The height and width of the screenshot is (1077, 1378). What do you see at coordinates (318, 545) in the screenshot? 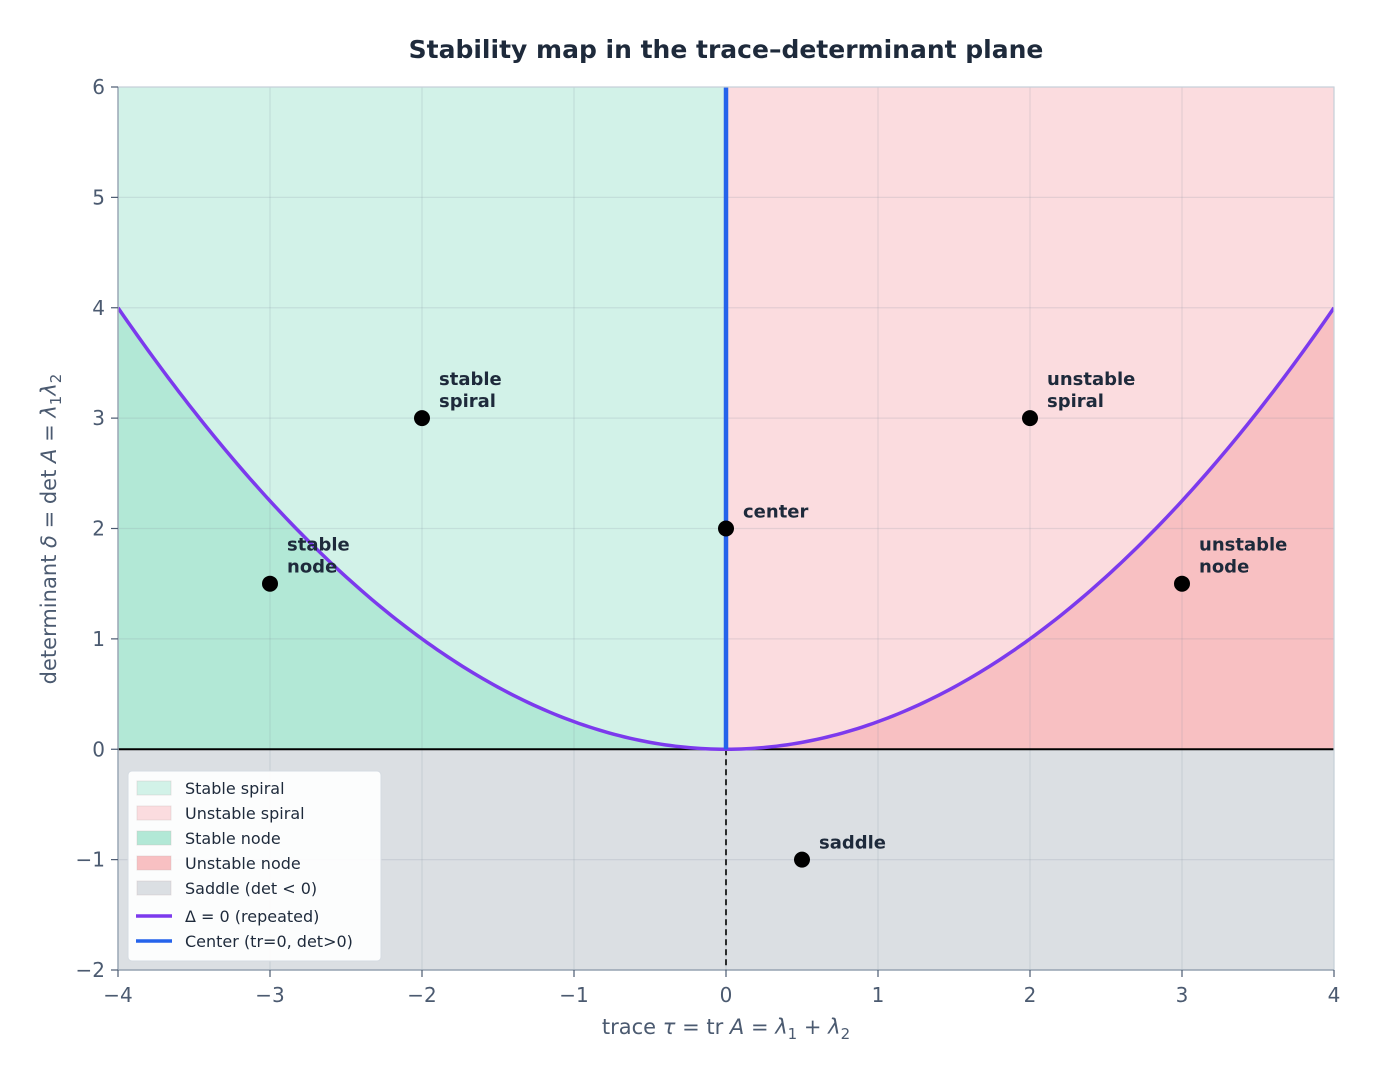
I see `annotation-stable-node: stable` at bounding box center [318, 545].